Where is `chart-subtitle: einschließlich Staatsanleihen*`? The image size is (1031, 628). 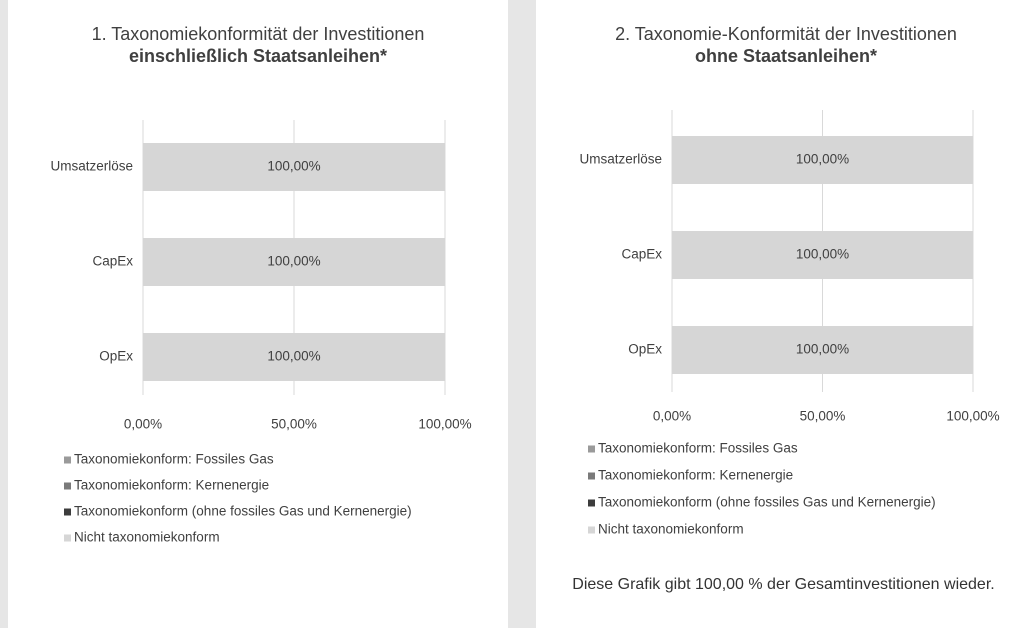 chart-subtitle: einschließlich Staatsanleihen* is located at coordinates (258, 56).